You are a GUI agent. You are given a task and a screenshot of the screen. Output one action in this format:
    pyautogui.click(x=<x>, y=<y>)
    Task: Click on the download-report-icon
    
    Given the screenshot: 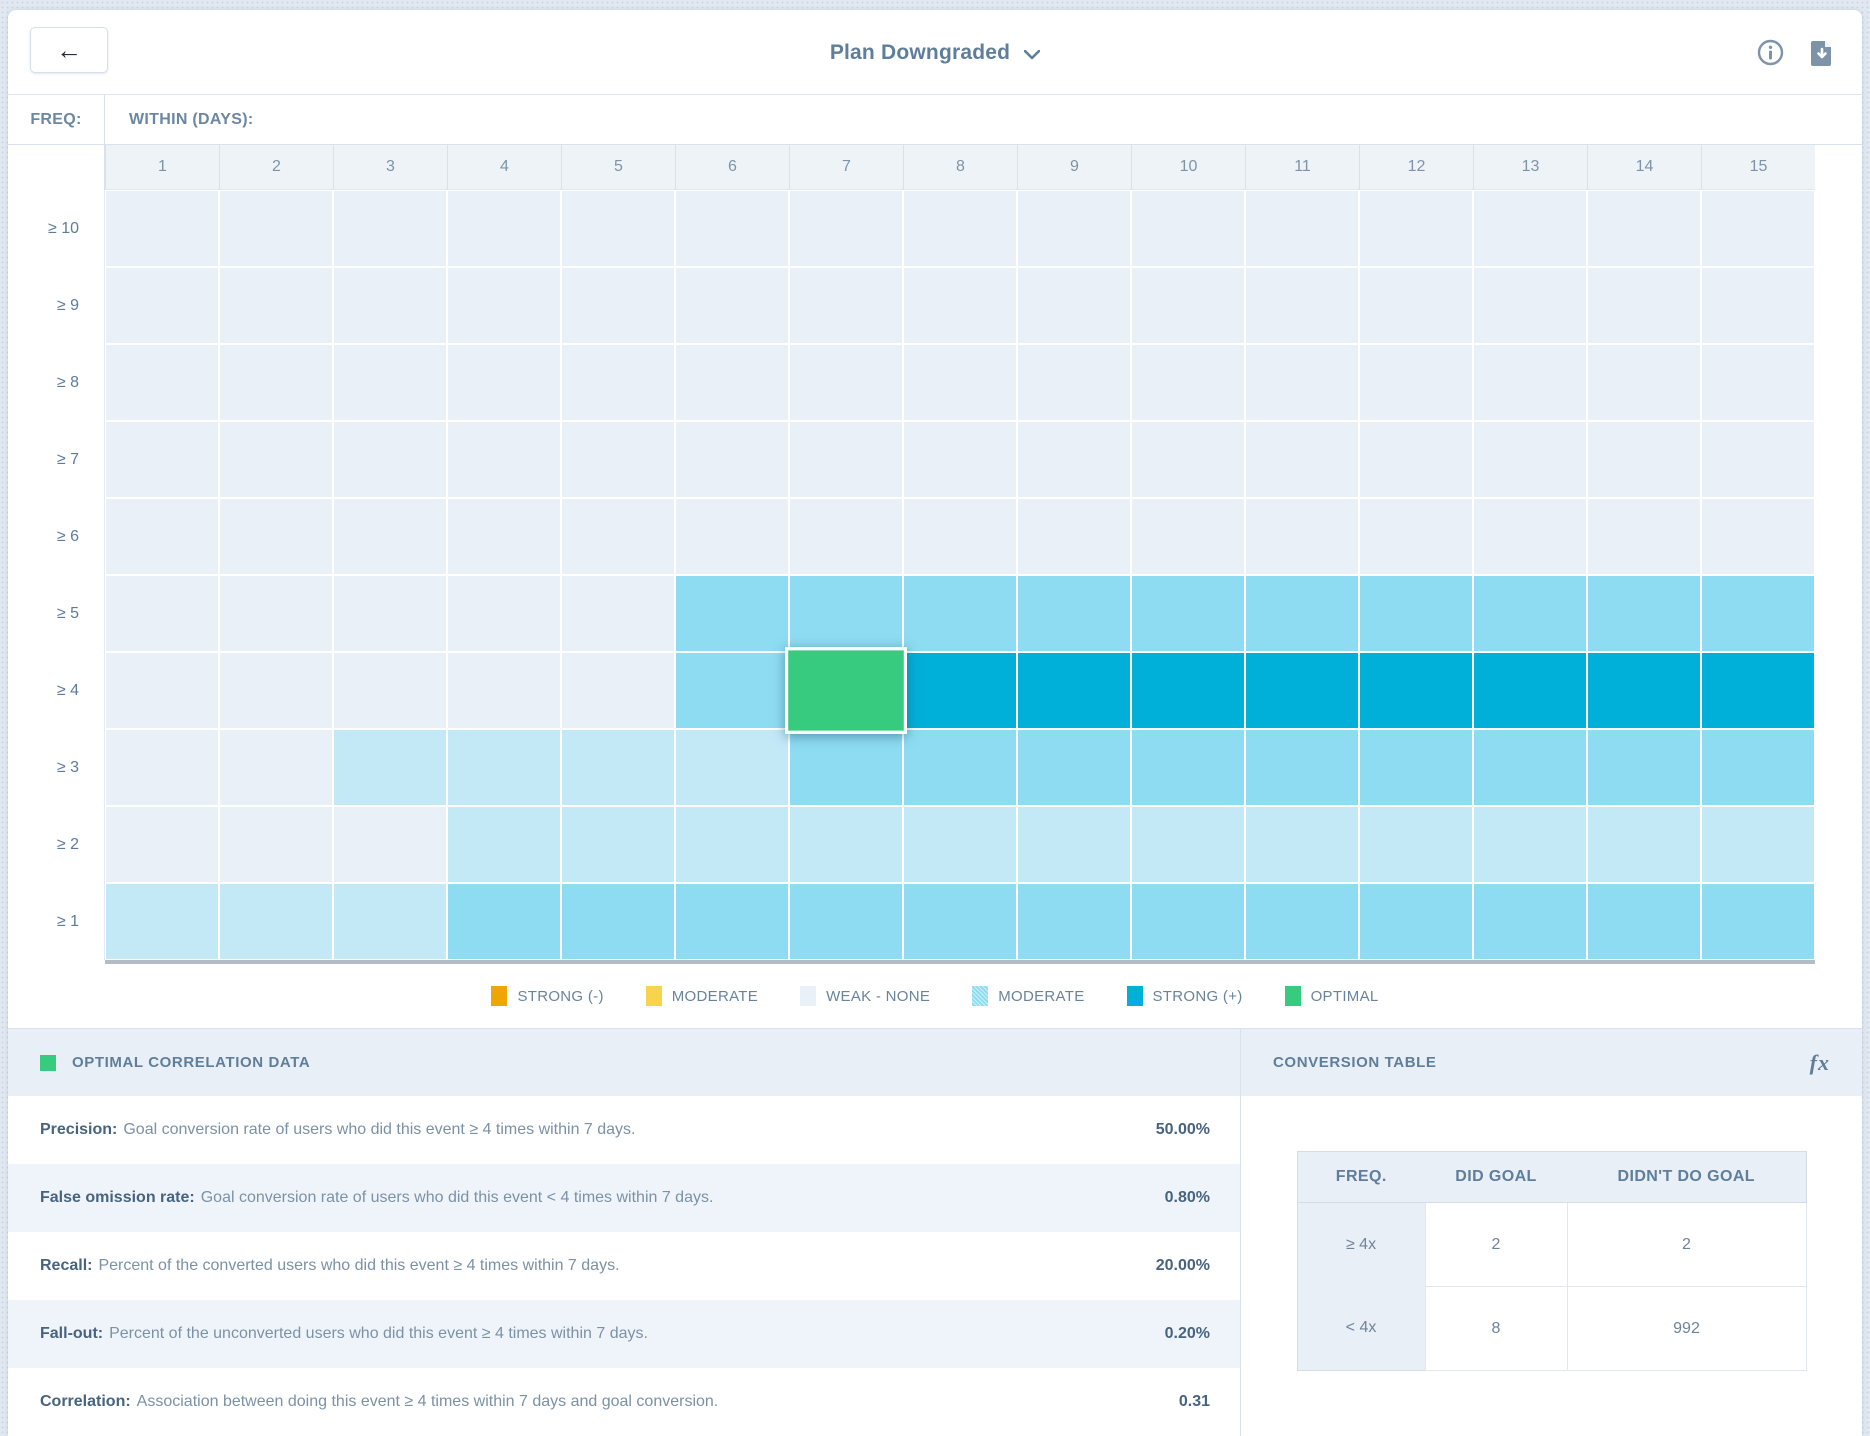 What is the action you would take?
    pyautogui.click(x=1822, y=53)
    